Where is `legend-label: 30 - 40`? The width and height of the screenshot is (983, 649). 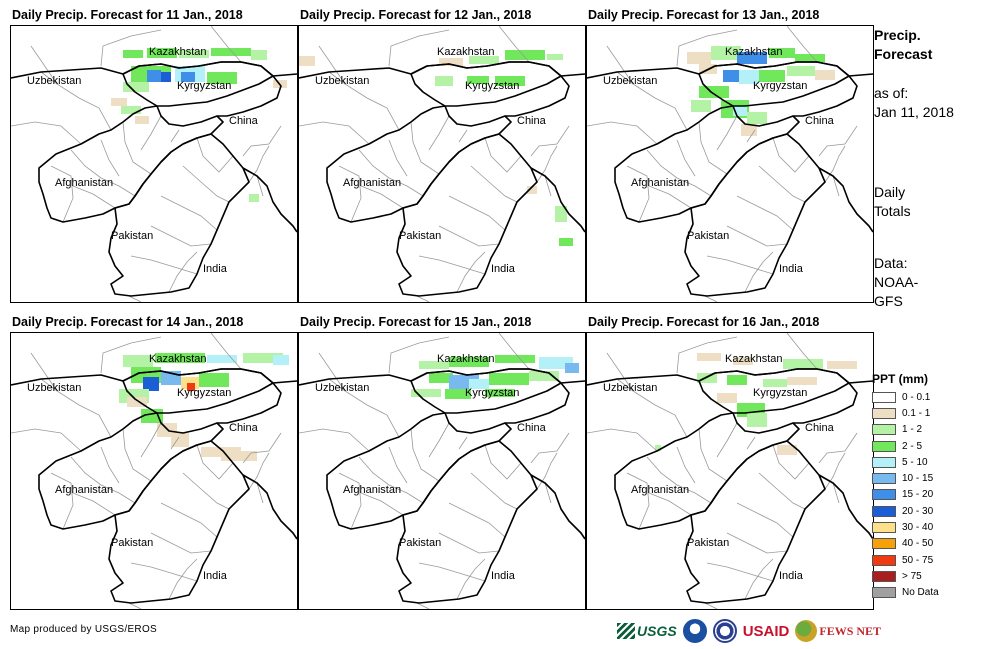 legend-label: 30 - 40 is located at coordinates (918, 528).